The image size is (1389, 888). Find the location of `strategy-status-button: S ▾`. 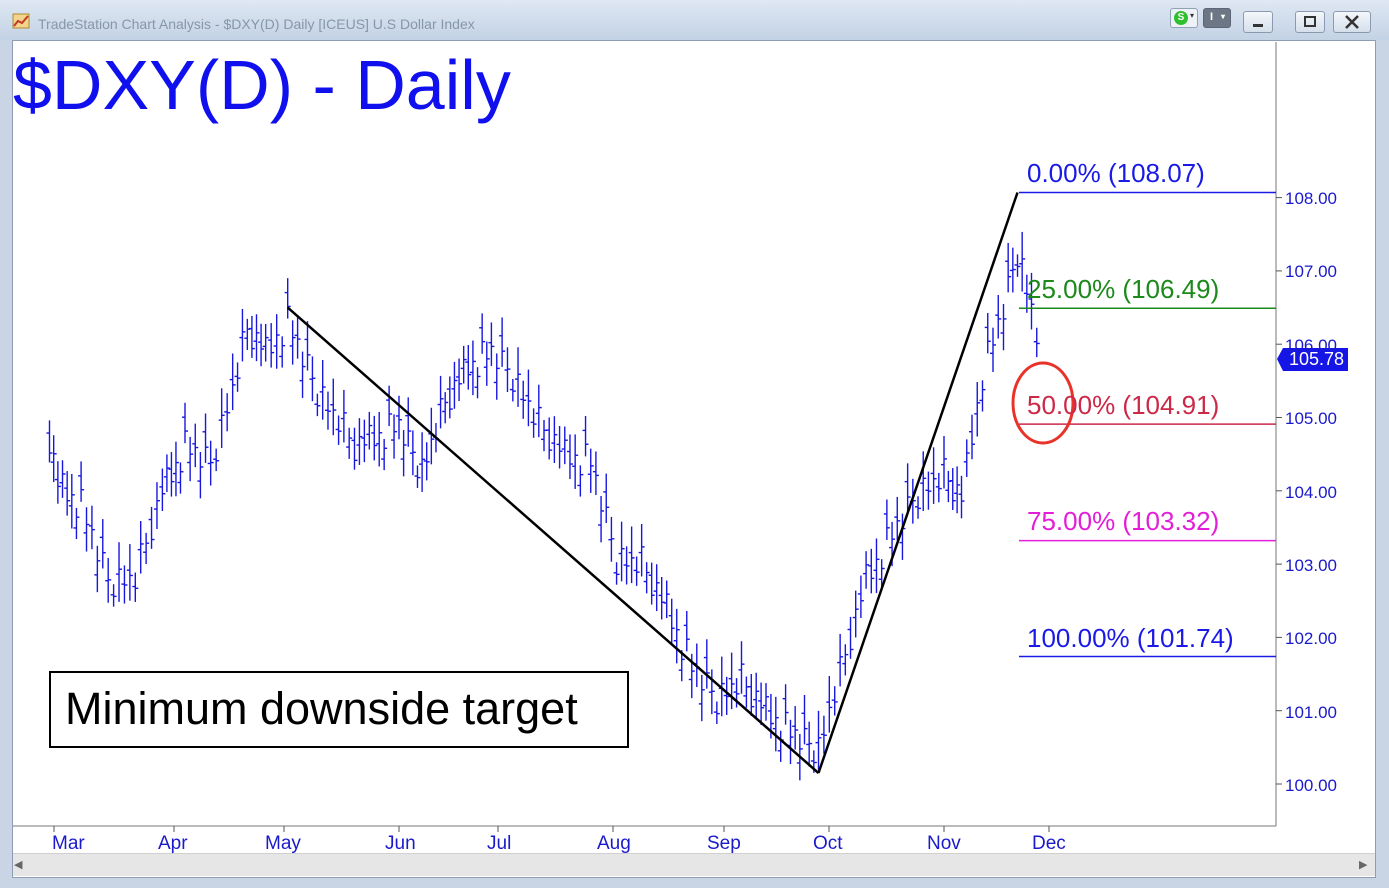

strategy-status-button: S ▾ is located at coordinates (1184, 18).